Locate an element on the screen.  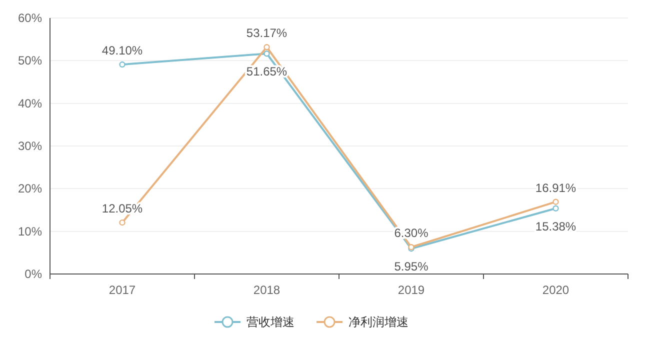
x-tick-label: 2018 is located at coordinates (266, 290).